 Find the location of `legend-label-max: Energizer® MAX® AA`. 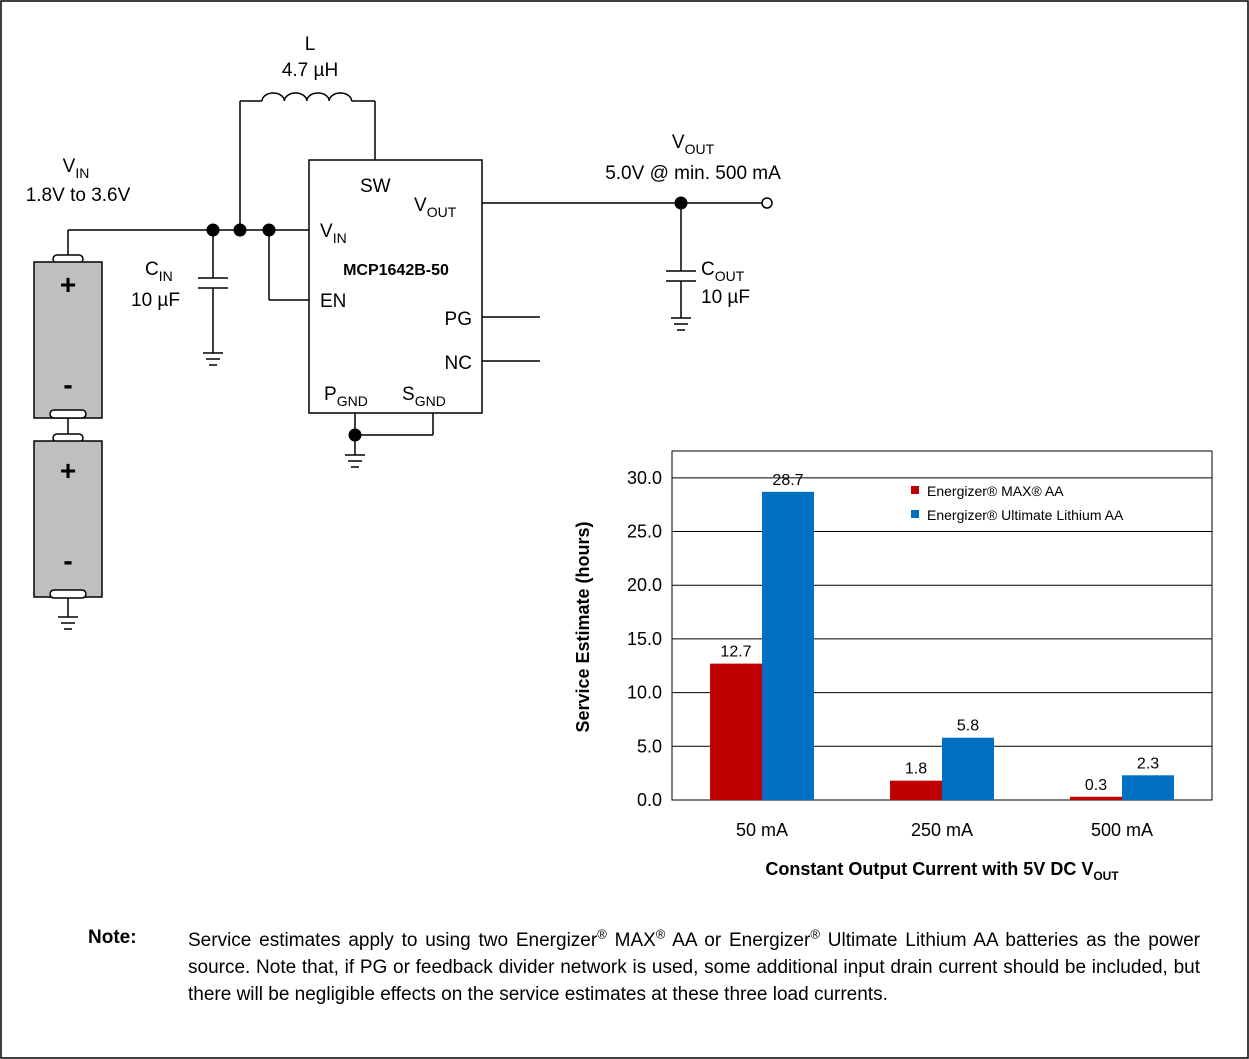

legend-label-max: Energizer® MAX® AA is located at coordinates (995, 491).